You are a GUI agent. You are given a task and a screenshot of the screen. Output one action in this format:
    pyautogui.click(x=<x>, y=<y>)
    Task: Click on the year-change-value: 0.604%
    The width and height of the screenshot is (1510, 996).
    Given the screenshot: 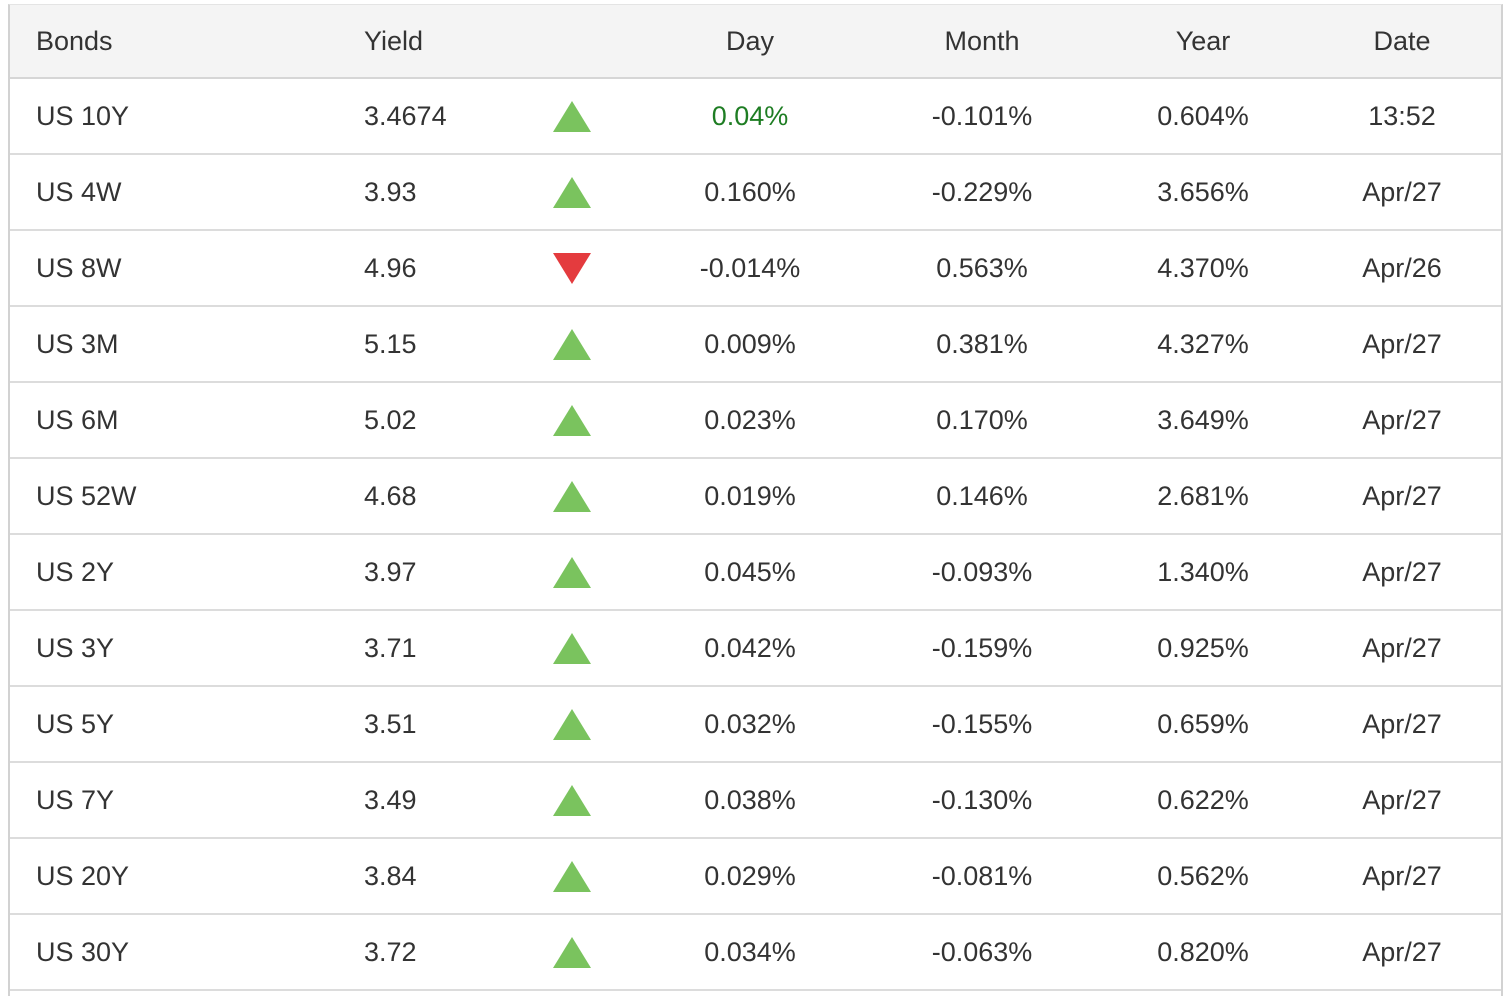 What is the action you would take?
    pyautogui.click(x=1203, y=116)
    